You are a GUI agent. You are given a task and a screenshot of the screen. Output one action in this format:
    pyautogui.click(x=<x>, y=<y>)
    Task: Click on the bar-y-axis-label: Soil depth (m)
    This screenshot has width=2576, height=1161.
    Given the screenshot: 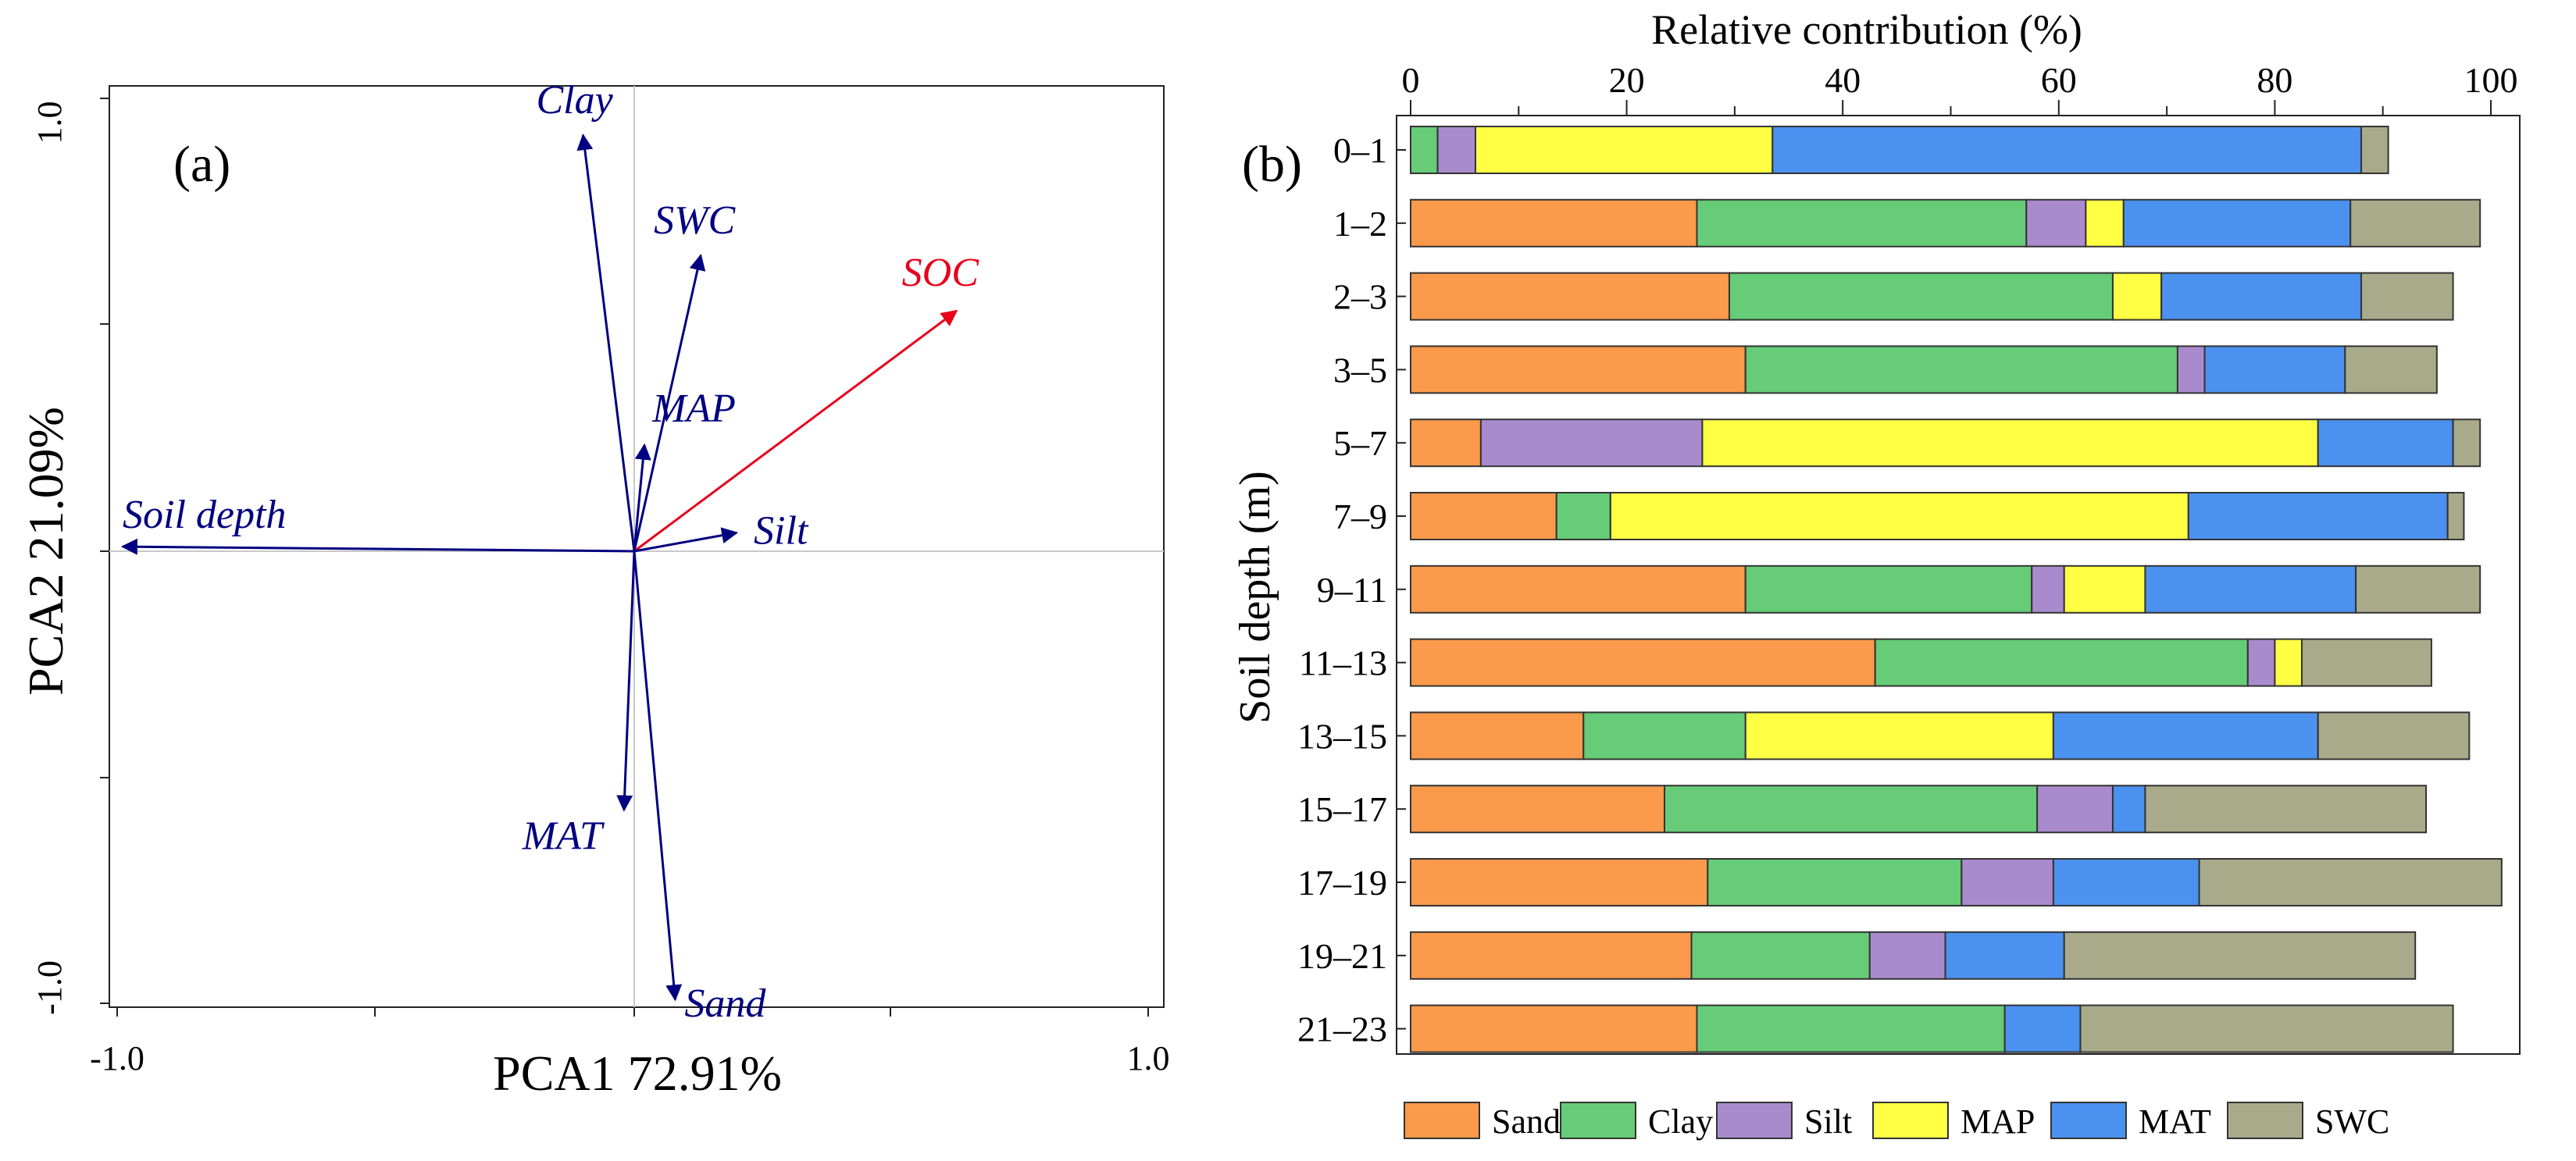 What is the action you would take?
    pyautogui.click(x=1255, y=597)
    